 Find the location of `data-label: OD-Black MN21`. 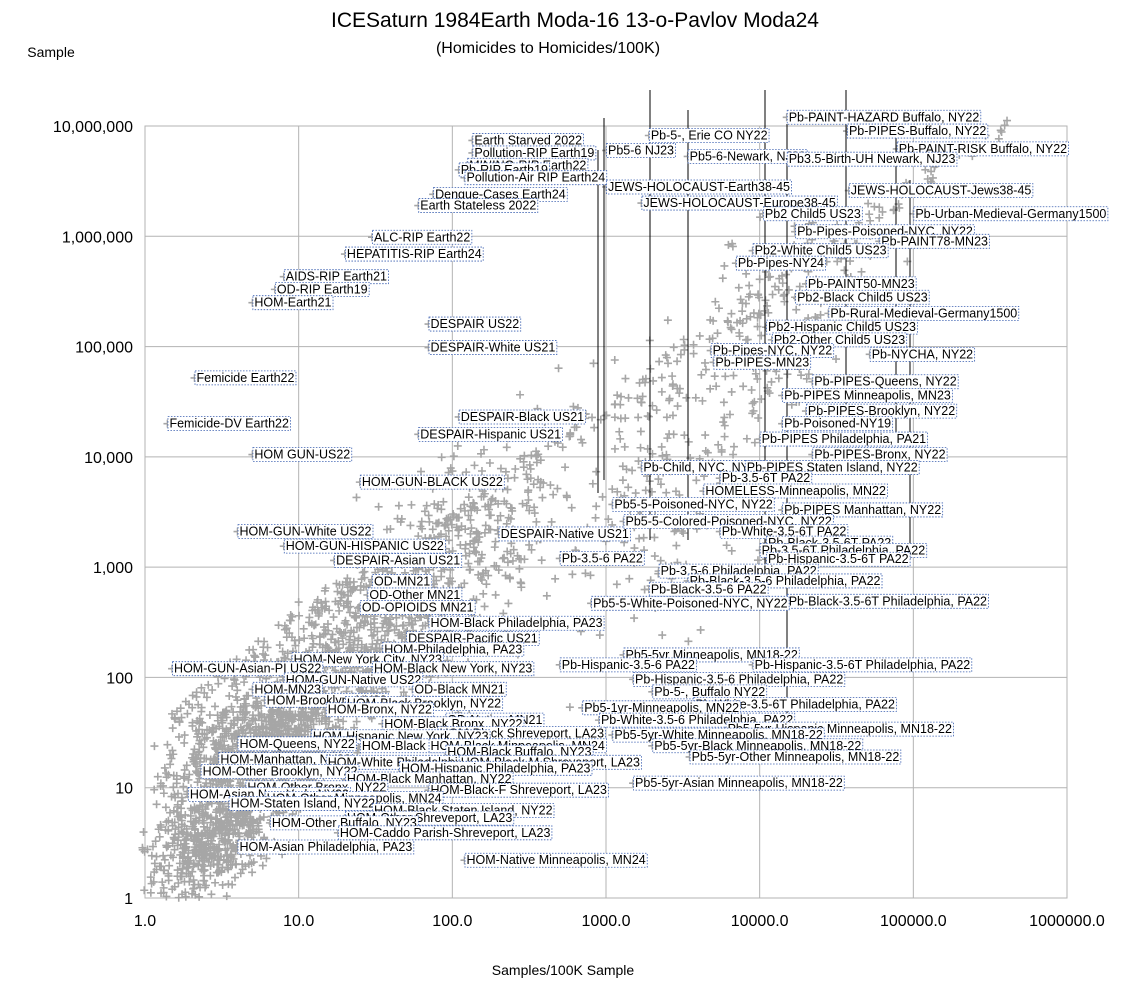

data-label: OD-Black MN21 is located at coordinates (459, 689).